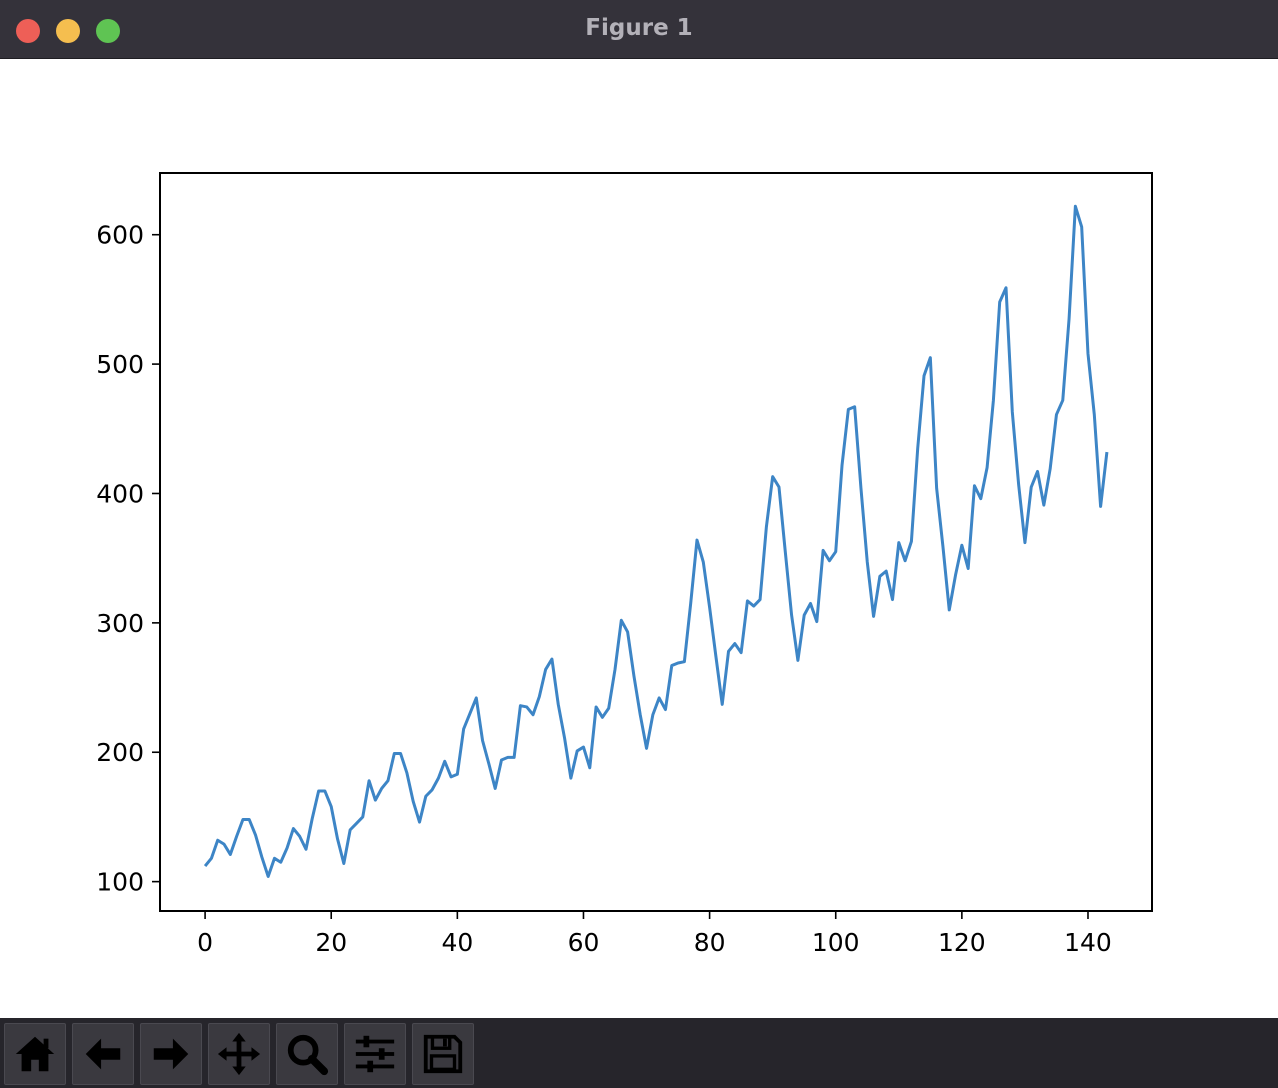  I want to click on x-tick-label: 140, so click(1088, 942).